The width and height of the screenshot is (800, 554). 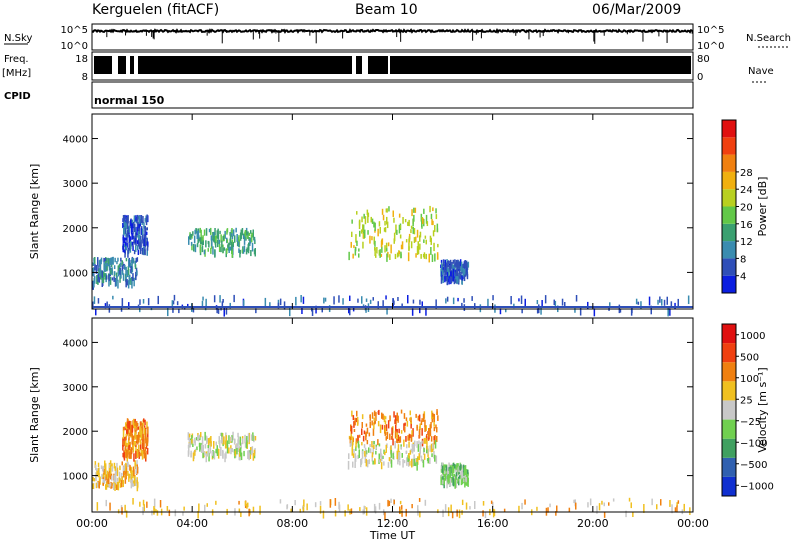 I want to click on y-axis-label: Slant Range [km], so click(x=34, y=212).